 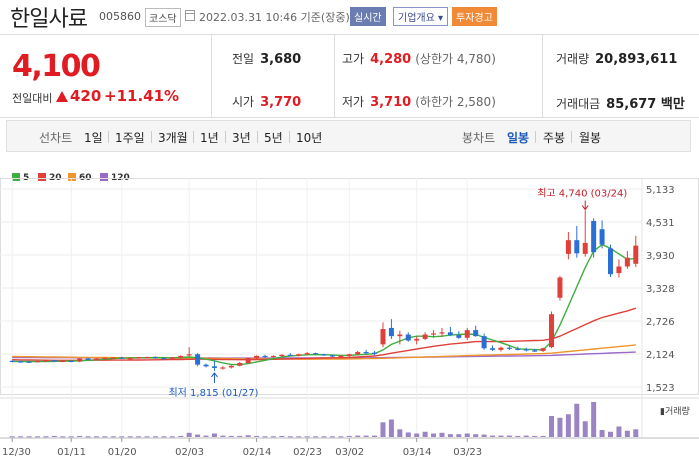 What do you see at coordinates (660, 256) in the screenshot?
I see `y-tick-label: 3,930` at bounding box center [660, 256].